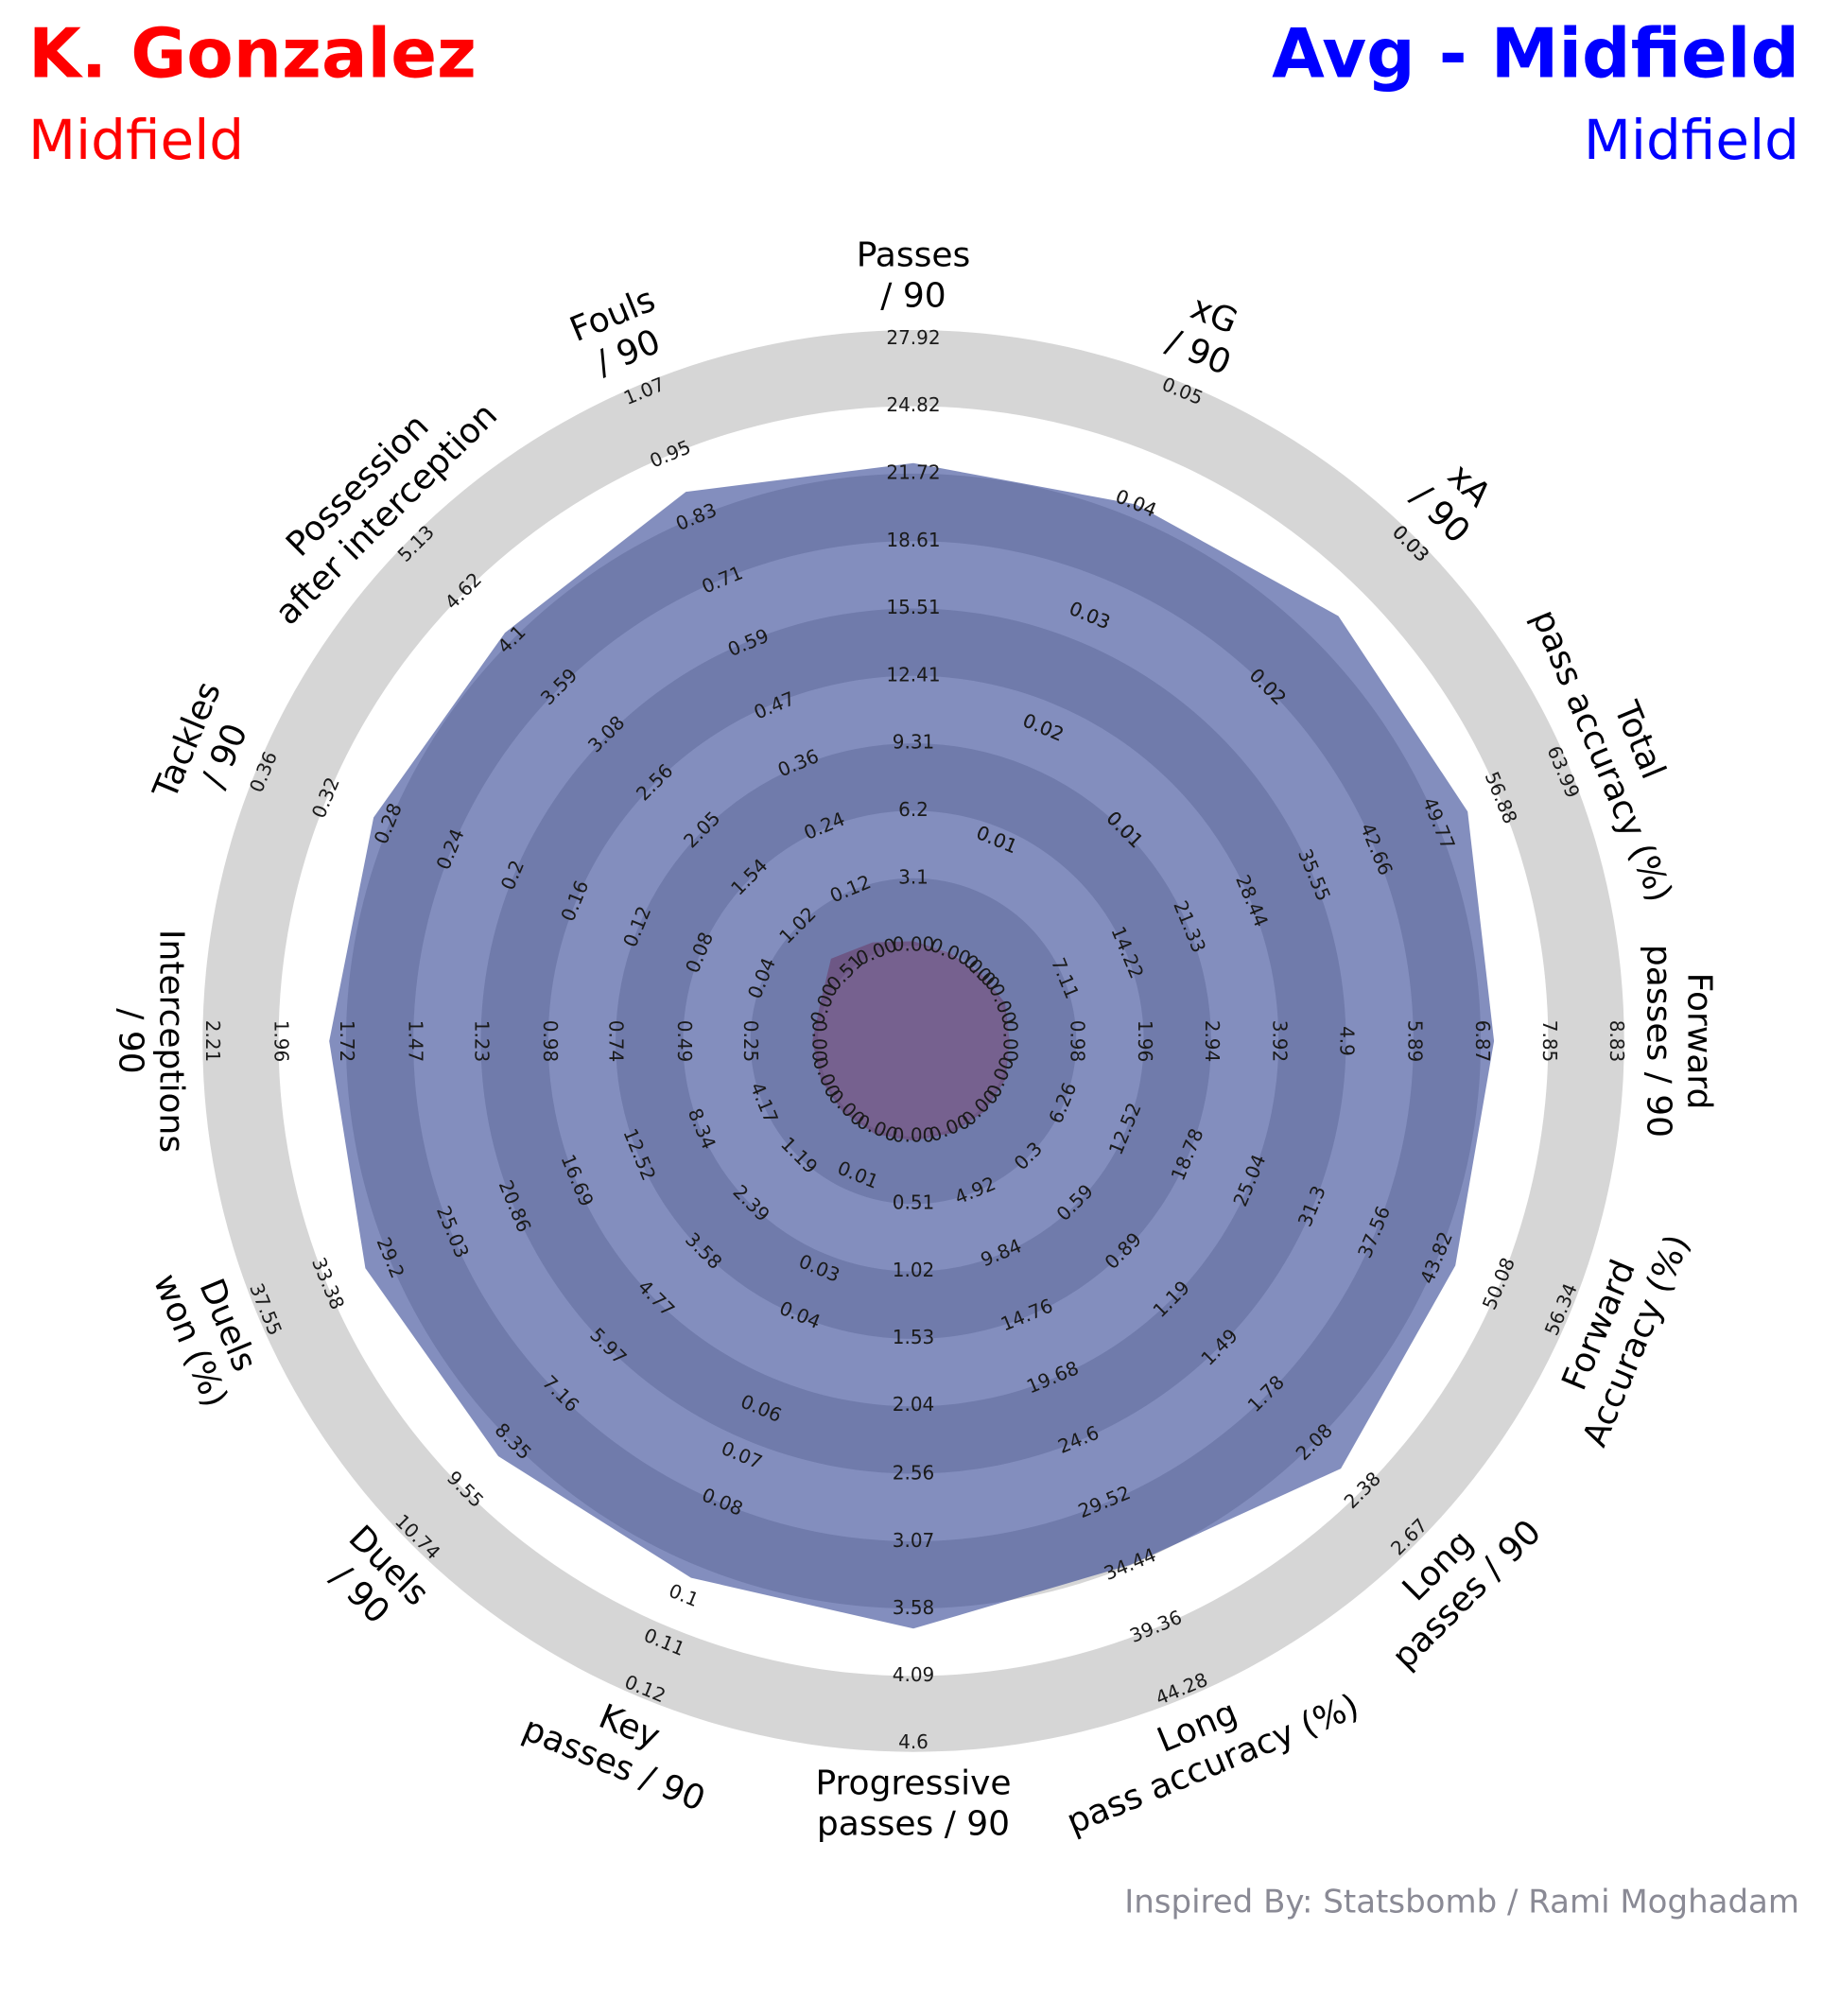 The height and width of the screenshot is (2016, 1840). What do you see at coordinates (914, 1202) in the screenshot?
I see `tick-label: 0.51` at bounding box center [914, 1202].